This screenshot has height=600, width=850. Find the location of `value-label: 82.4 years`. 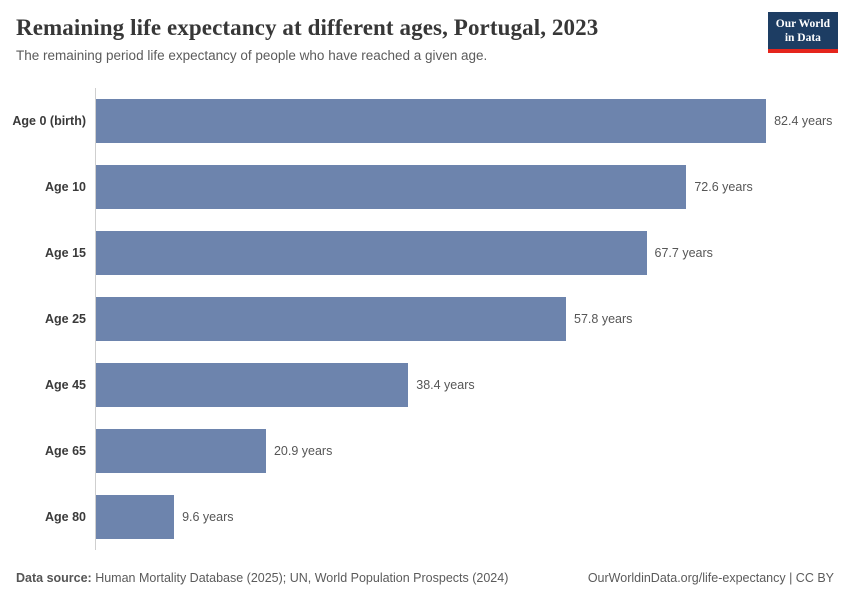

value-label: 82.4 years is located at coordinates (803, 121).